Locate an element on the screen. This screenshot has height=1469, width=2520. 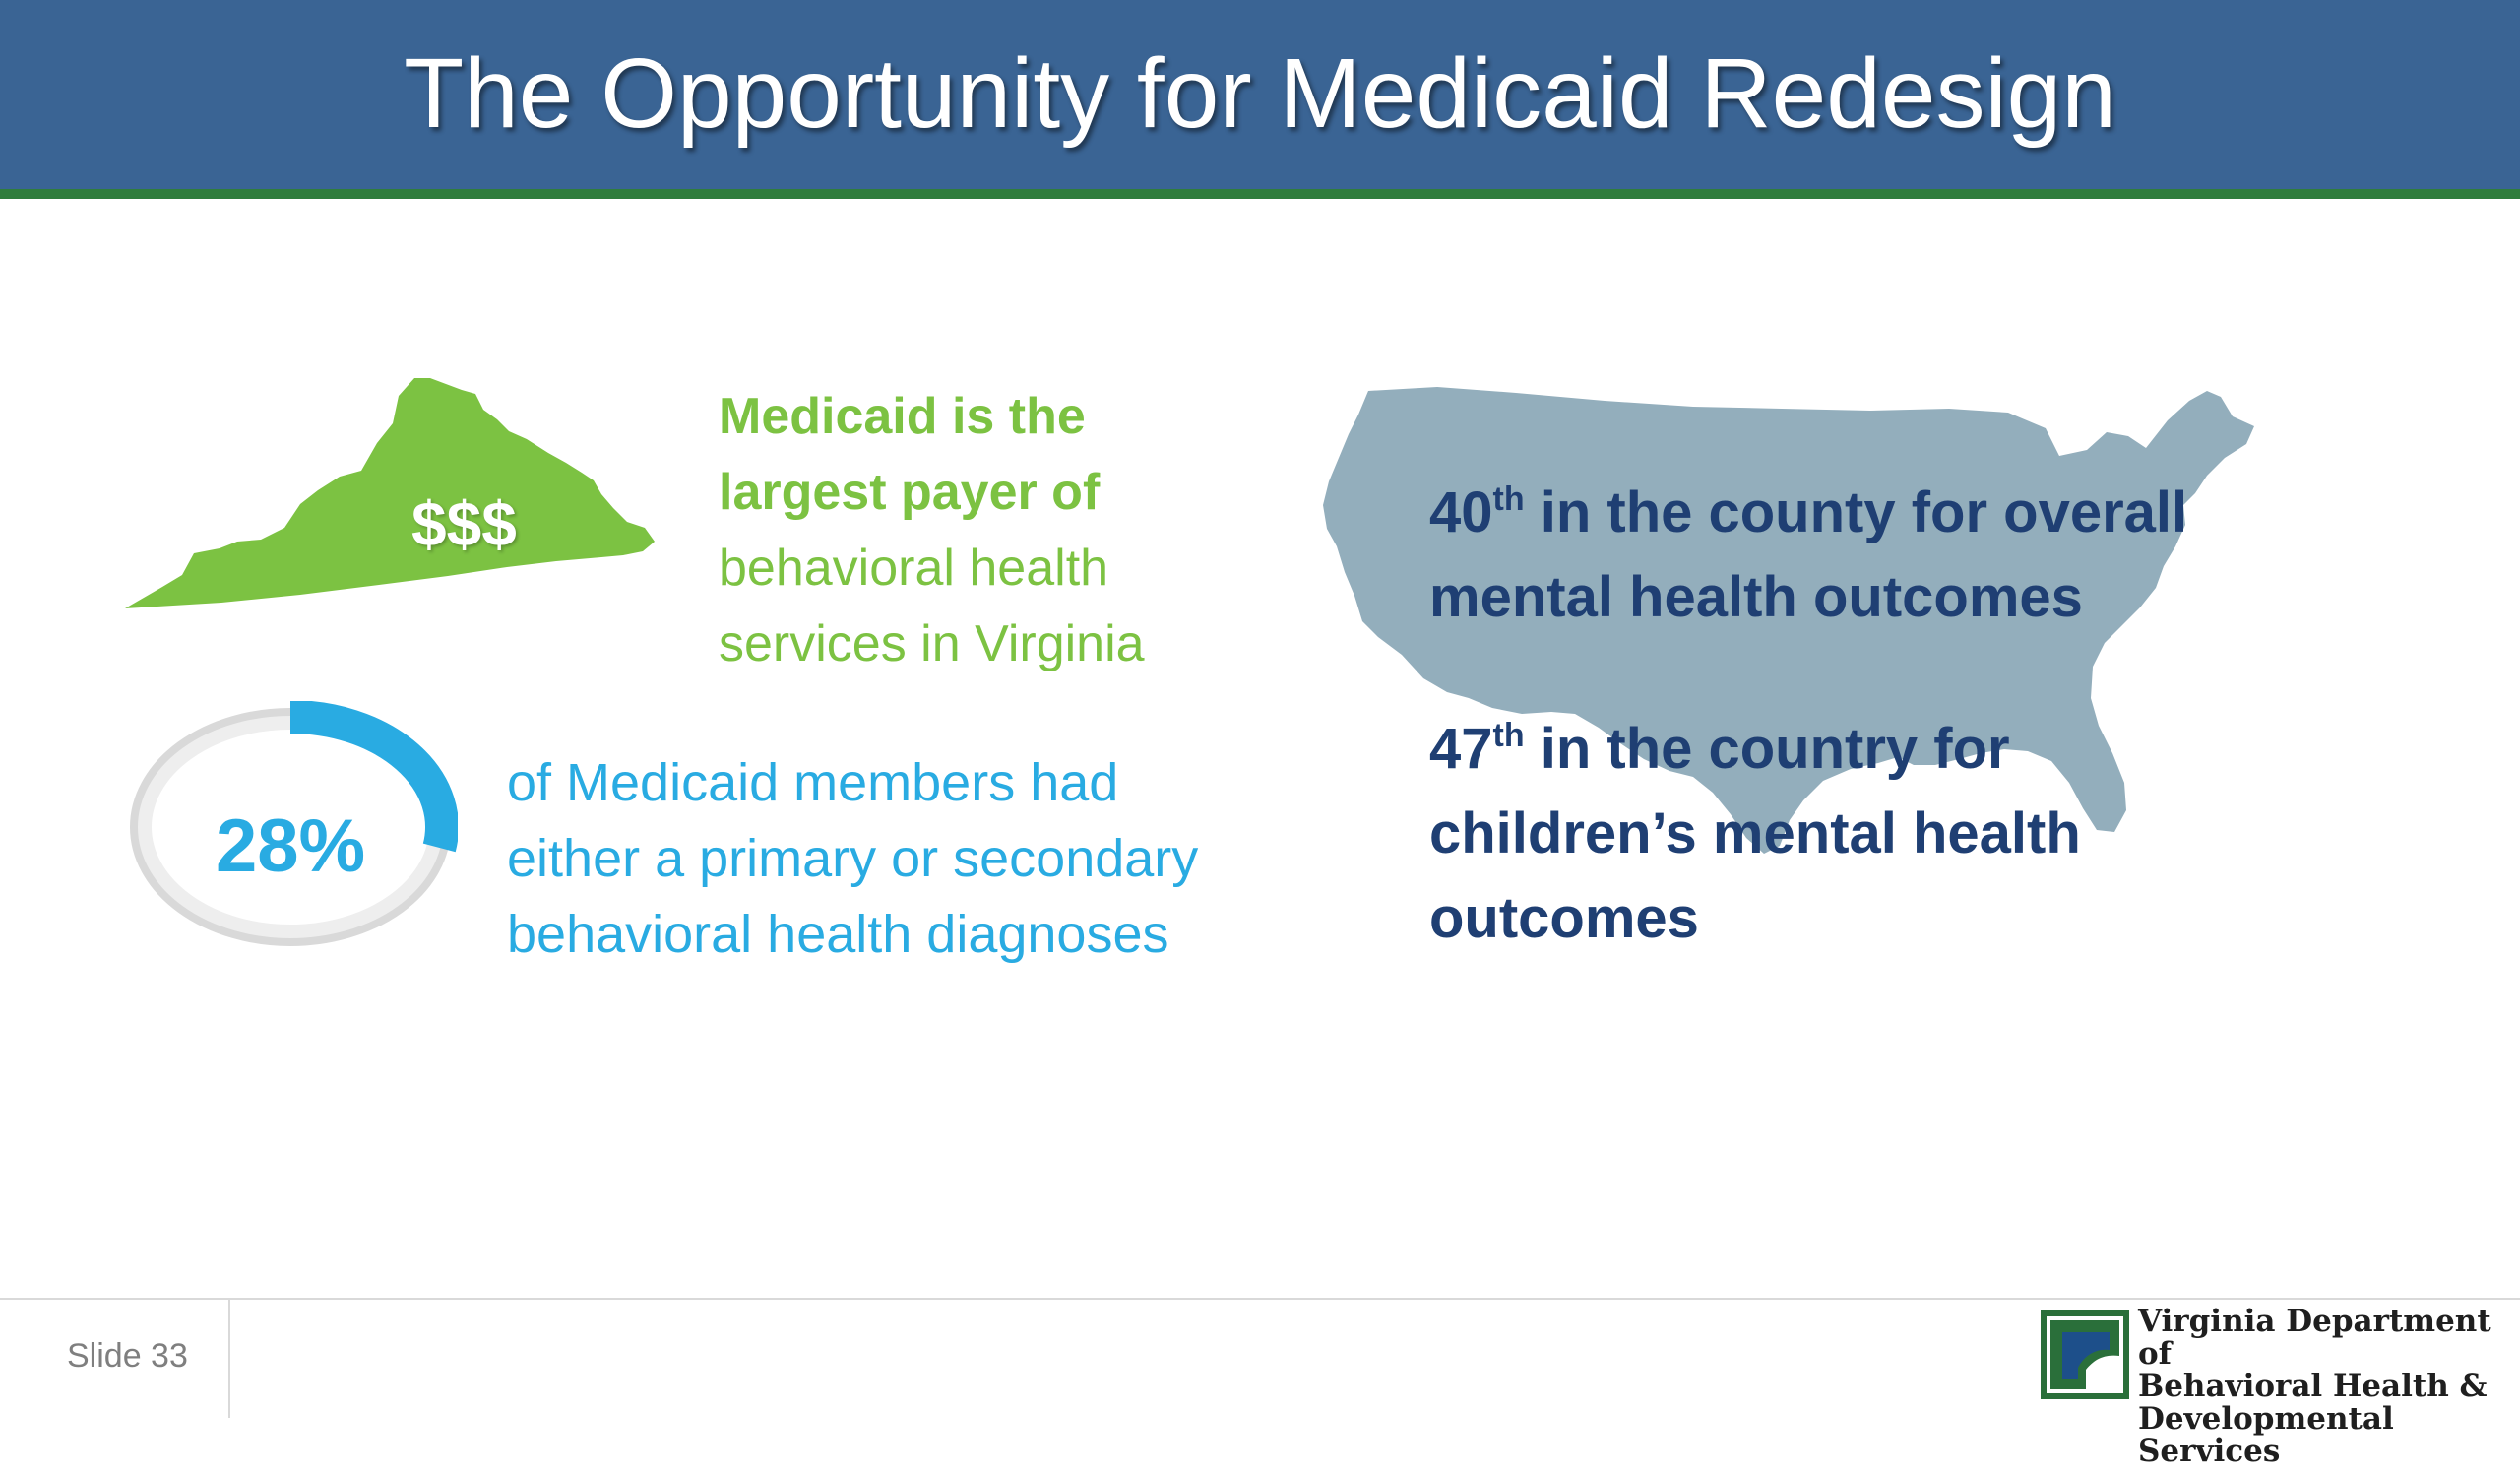
adult-ranking-line-1-rest: in the county for overall is located at coordinates (1856, 512).